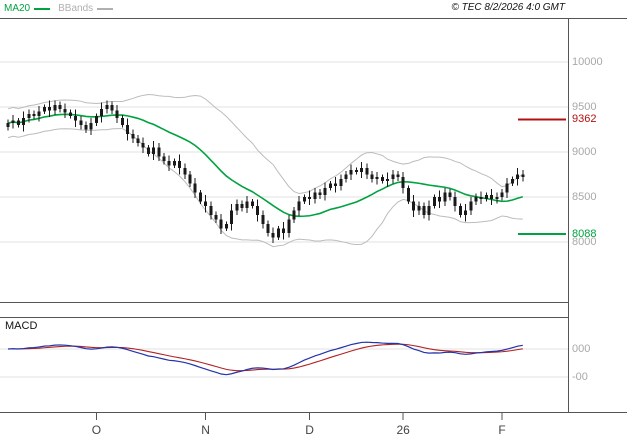 This screenshot has width=627, height=440. I want to click on bbands-line-sample, so click(105, 8).